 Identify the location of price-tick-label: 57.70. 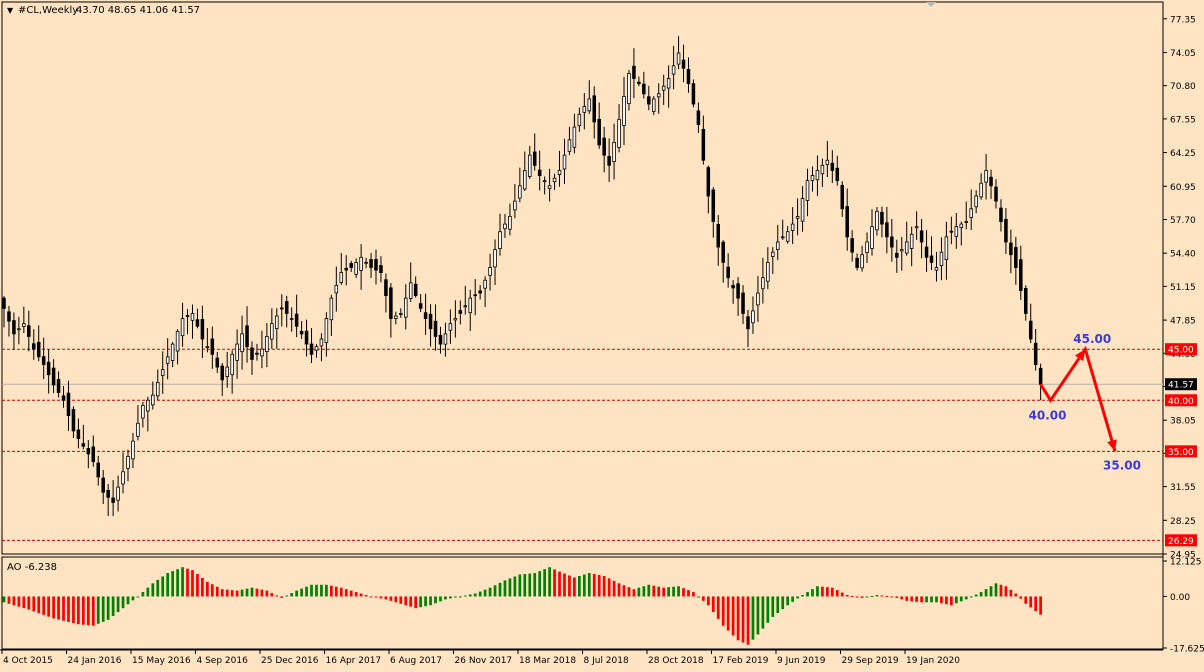
(1183, 221).